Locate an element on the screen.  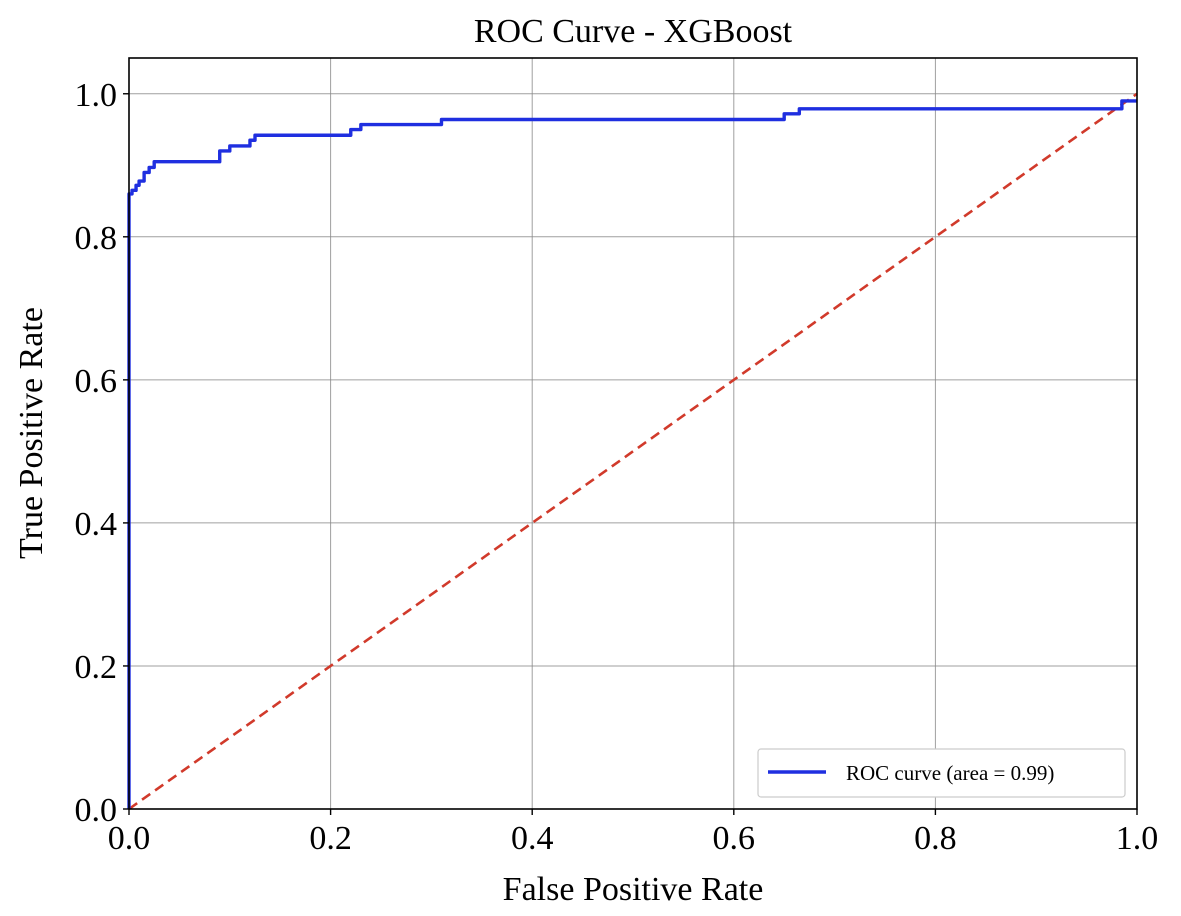
x-tick-label: 0.6 is located at coordinates (734, 838).